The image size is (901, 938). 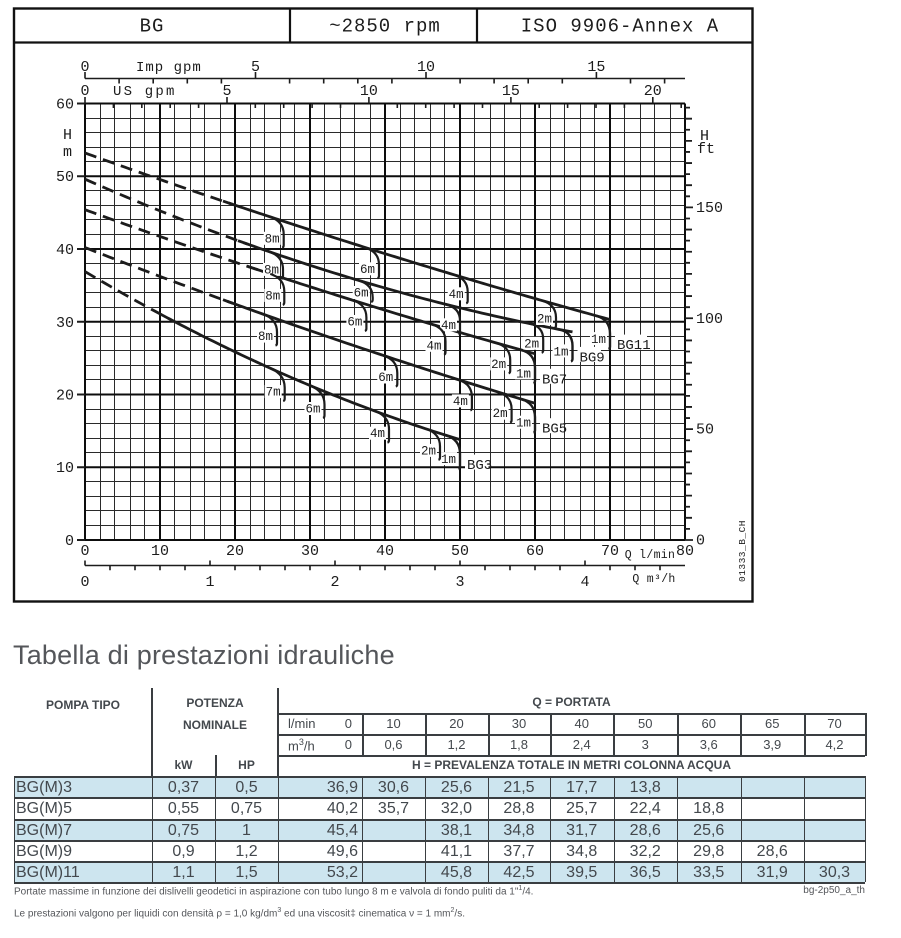 What do you see at coordinates (209, 582) in the screenshot?
I see `svg-text: 1` at bounding box center [209, 582].